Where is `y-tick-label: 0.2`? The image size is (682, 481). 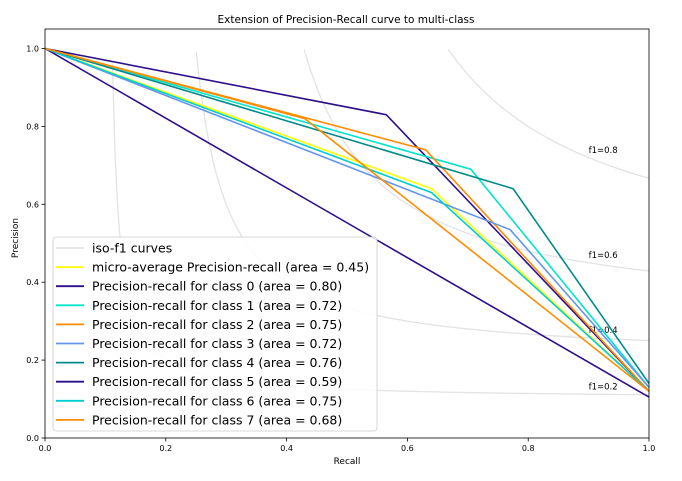
y-tick-label: 0.2 is located at coordinates (32, 360).